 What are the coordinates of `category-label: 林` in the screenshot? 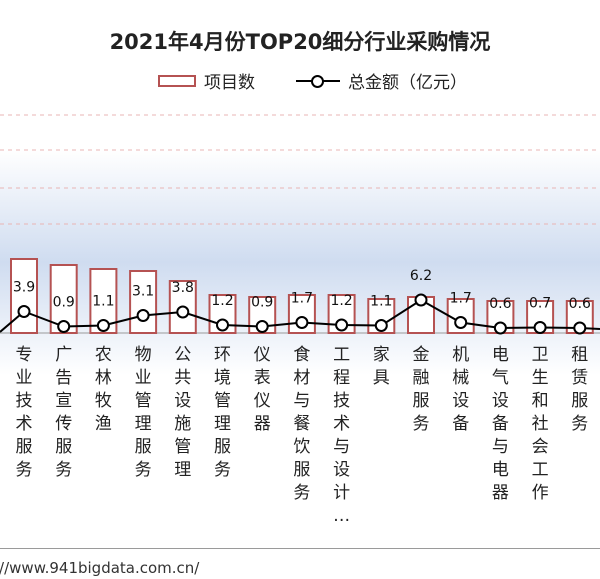 It's located at (103, 378).